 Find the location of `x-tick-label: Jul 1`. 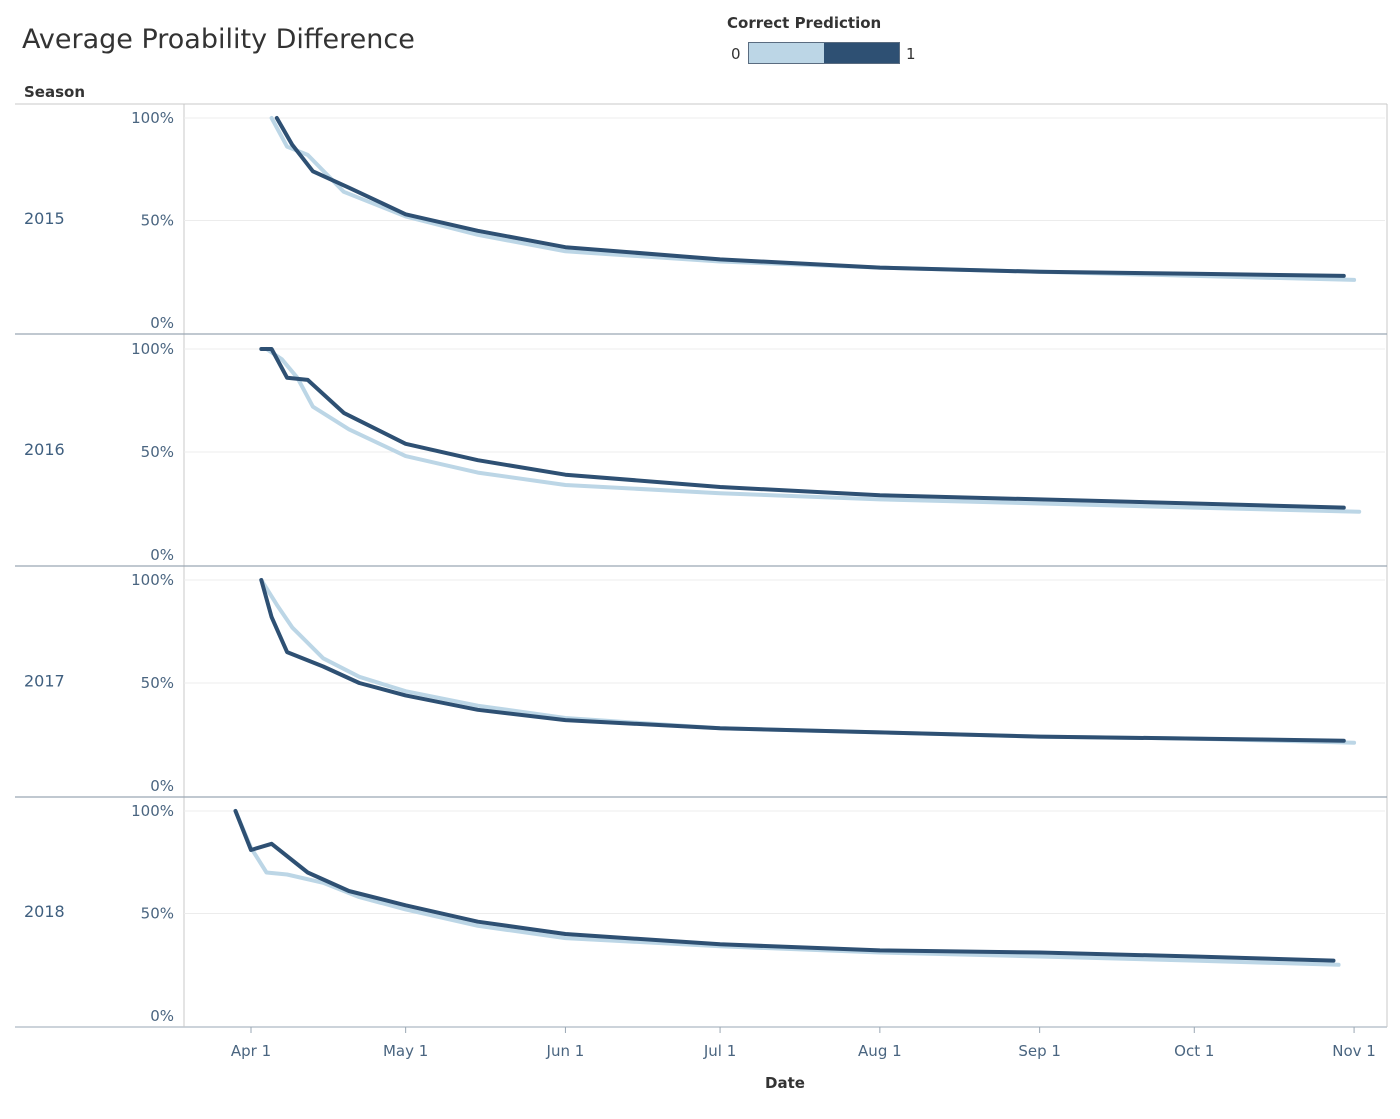

x-tick-label: Jul 1 is located at coordinates (719, 1051).